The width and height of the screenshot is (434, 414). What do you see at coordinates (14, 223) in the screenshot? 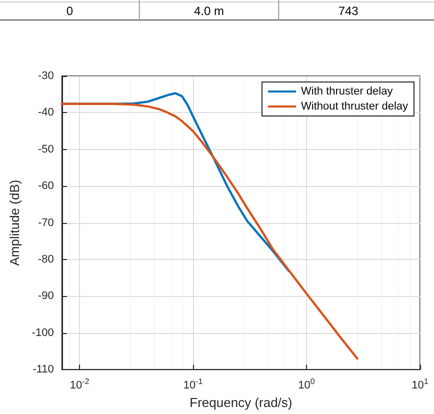
I see `y-axis-title: Amplitude (dB)` at bounding box center [14, 223].